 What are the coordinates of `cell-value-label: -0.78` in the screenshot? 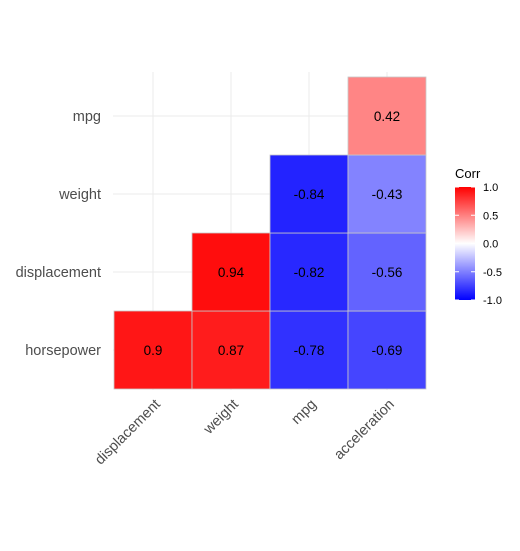 It's located at (309, 350).